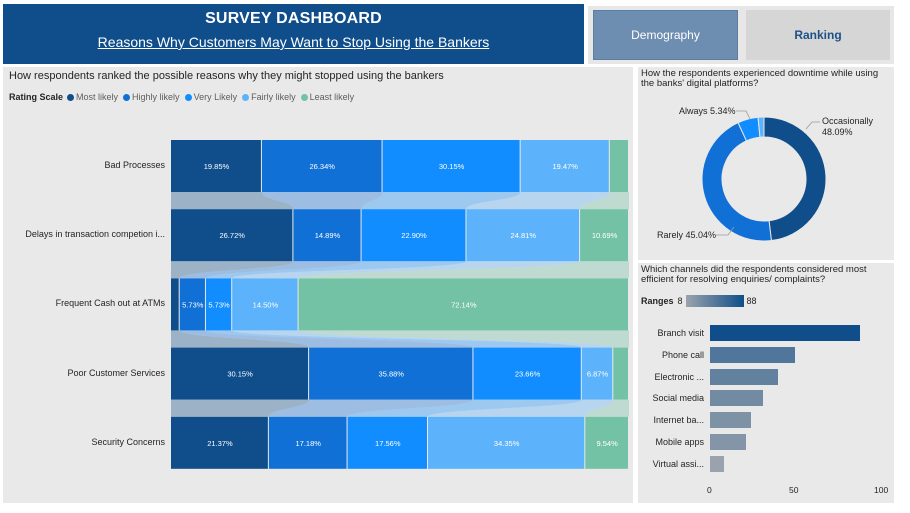 Image resolution: width=910 pixels, height=513 pixels. Describe the element at coordinates (679, 442) in the screenshot. I see `channel-label: Mobile apps` at that location.